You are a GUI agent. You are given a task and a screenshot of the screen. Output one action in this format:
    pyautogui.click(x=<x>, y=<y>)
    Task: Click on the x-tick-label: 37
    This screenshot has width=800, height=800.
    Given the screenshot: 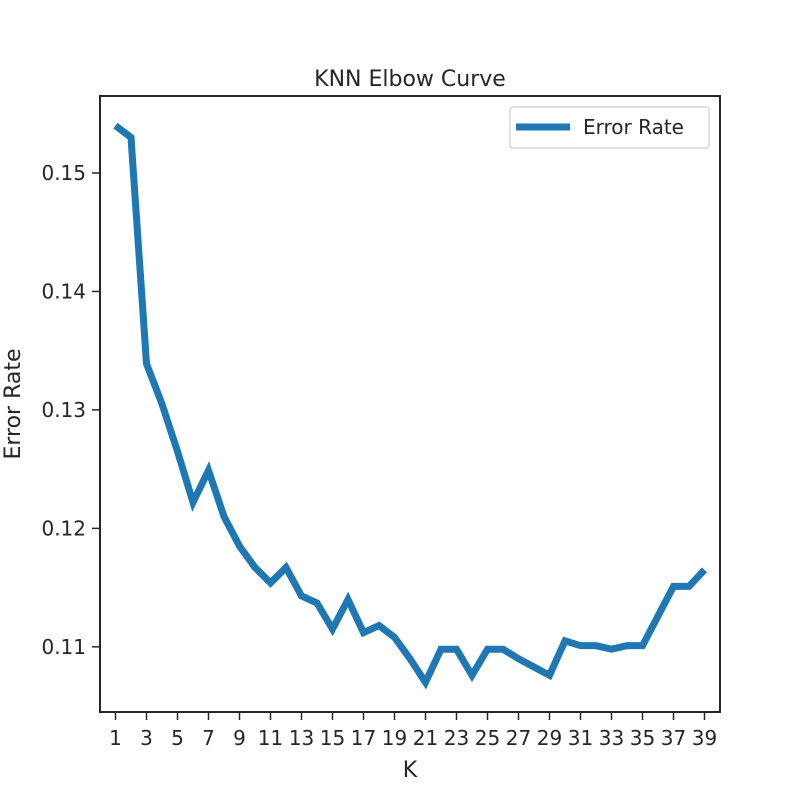 What is the action you would take?
    pyautogui.click(x=673, y=738)
    